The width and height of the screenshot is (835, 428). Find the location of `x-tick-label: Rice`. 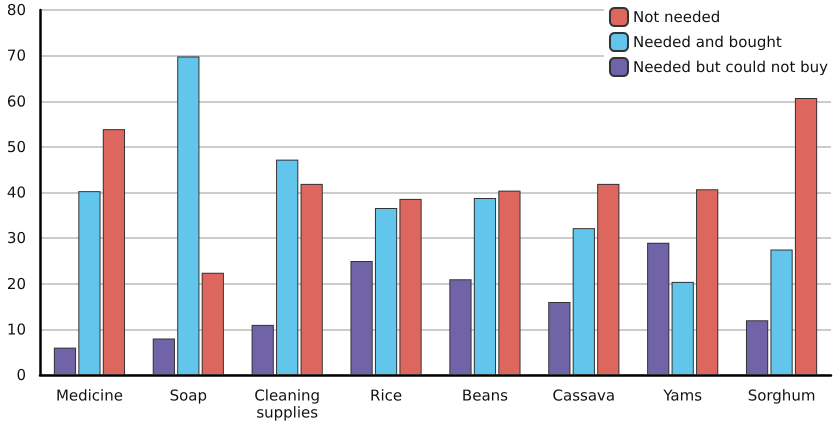

x-tick-label: Rice is located at coordinates (386, 395).